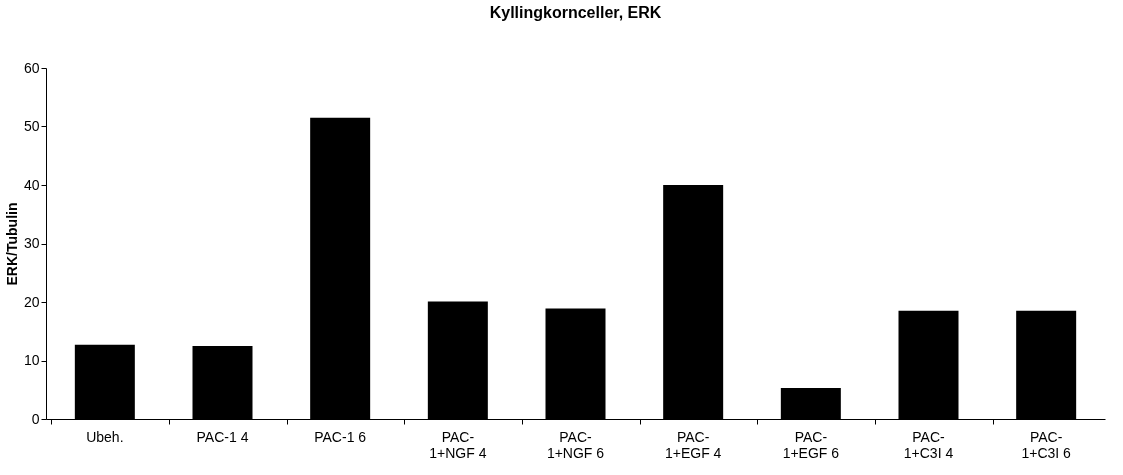  I want to click on x-tick-label: PAC-1+NGF 4, so click(458, 444).